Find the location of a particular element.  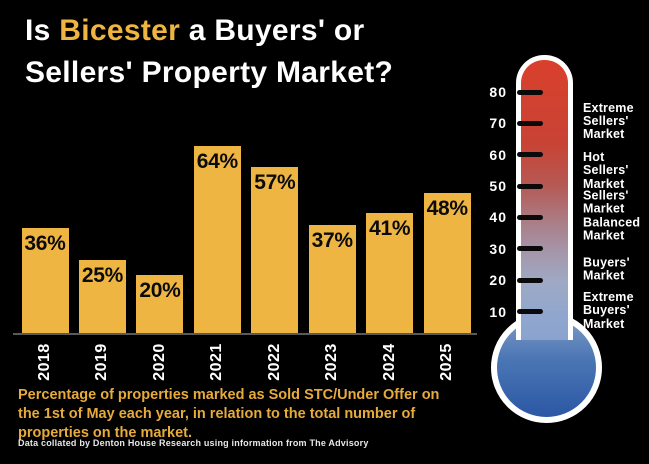

bar-value-label: 36% is located at coordinates (45, 243).